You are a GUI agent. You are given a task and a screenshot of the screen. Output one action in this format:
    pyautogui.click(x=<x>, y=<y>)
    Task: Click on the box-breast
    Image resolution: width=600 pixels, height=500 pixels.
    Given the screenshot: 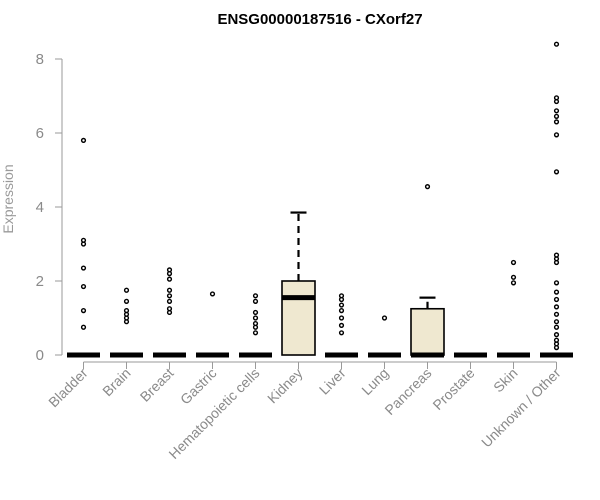 What is the action you would take?
    pyautogui.click(x=169, y=312)
    